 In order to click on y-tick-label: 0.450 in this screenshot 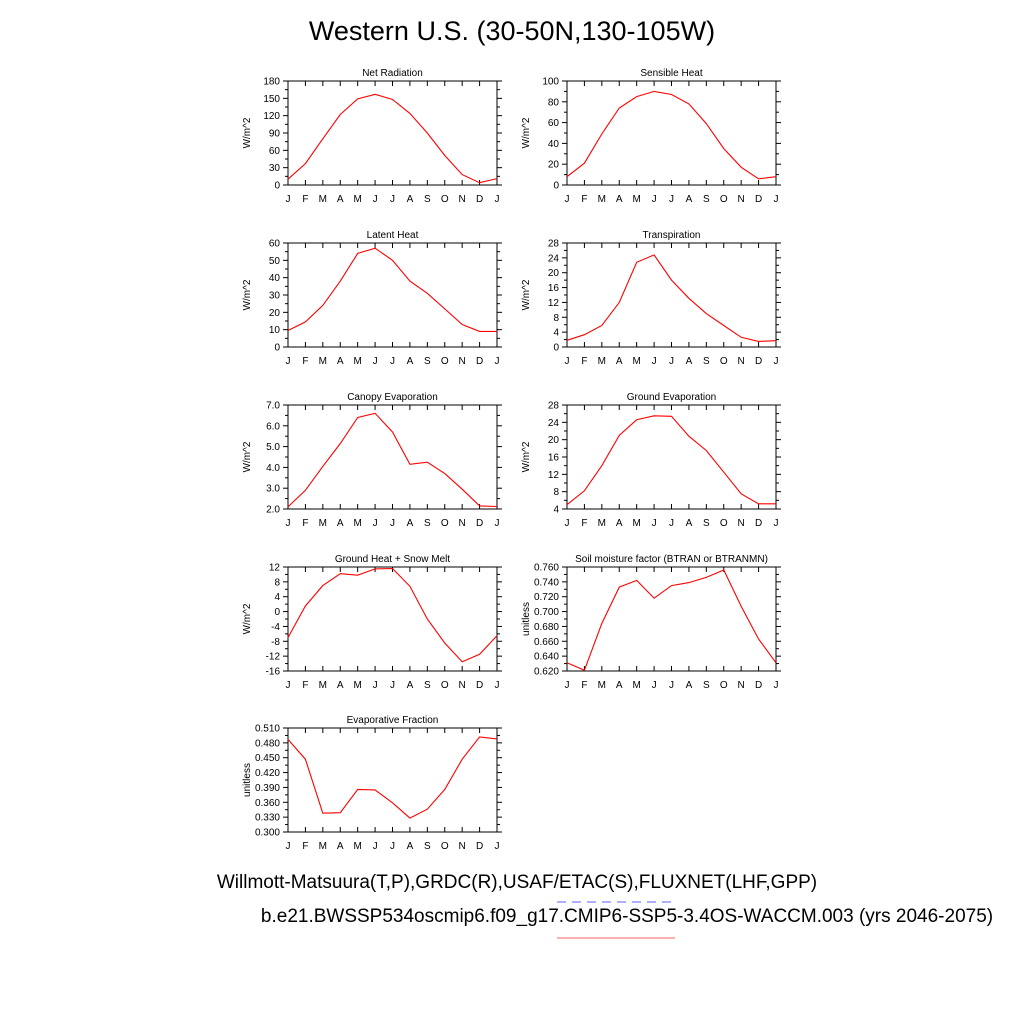, I will do `click(267, 758)`.